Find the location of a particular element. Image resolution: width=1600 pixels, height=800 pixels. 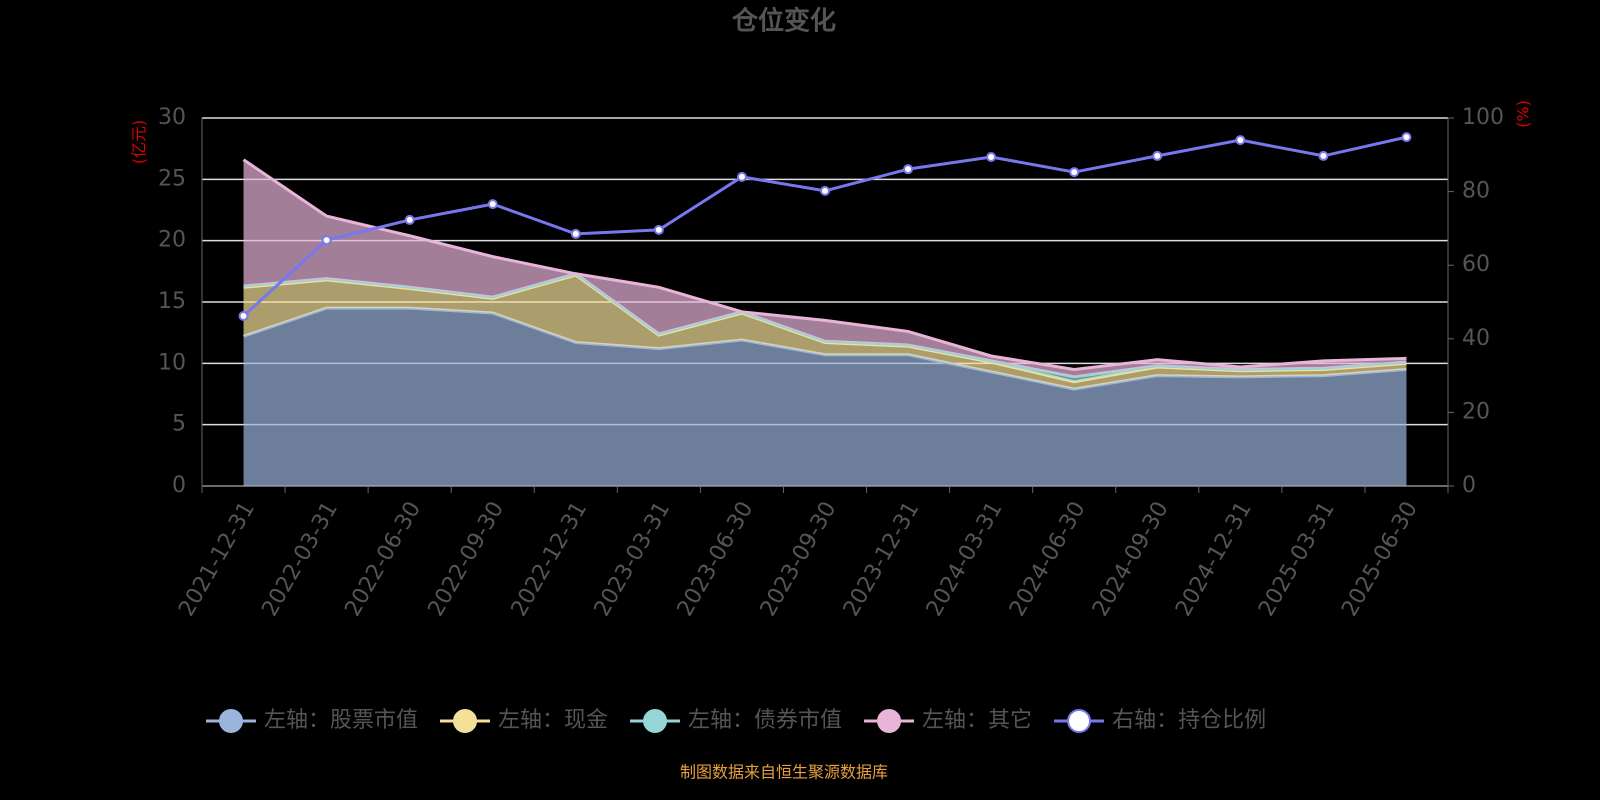

legend-label: 左轴：其它 is located at coordinates (977, 720).